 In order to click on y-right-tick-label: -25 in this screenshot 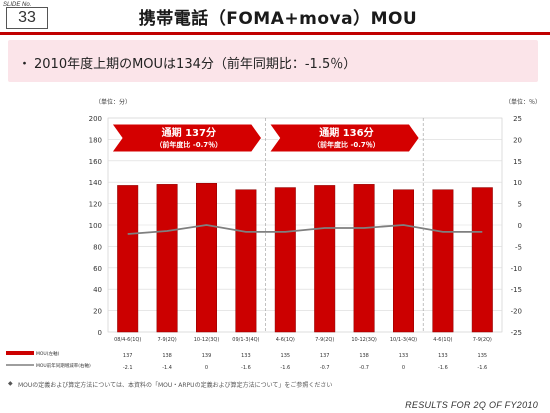, I will do `click(516, 333)`.